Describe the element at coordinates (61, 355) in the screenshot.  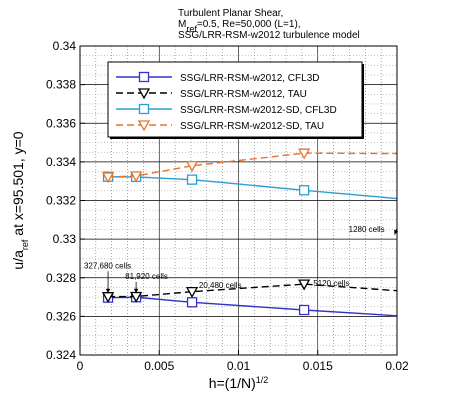
I see `y-tick-label: 0.324` at that location.